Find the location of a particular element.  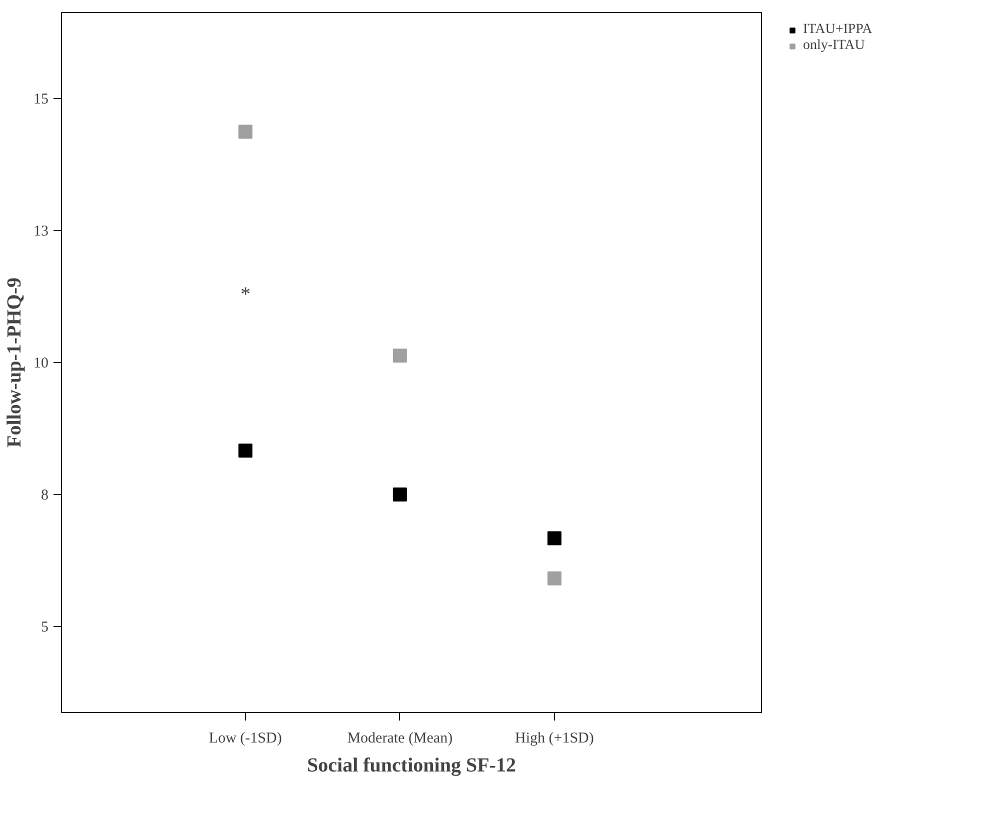

y-tick-label: 10 is located at coordinates (41, 364).